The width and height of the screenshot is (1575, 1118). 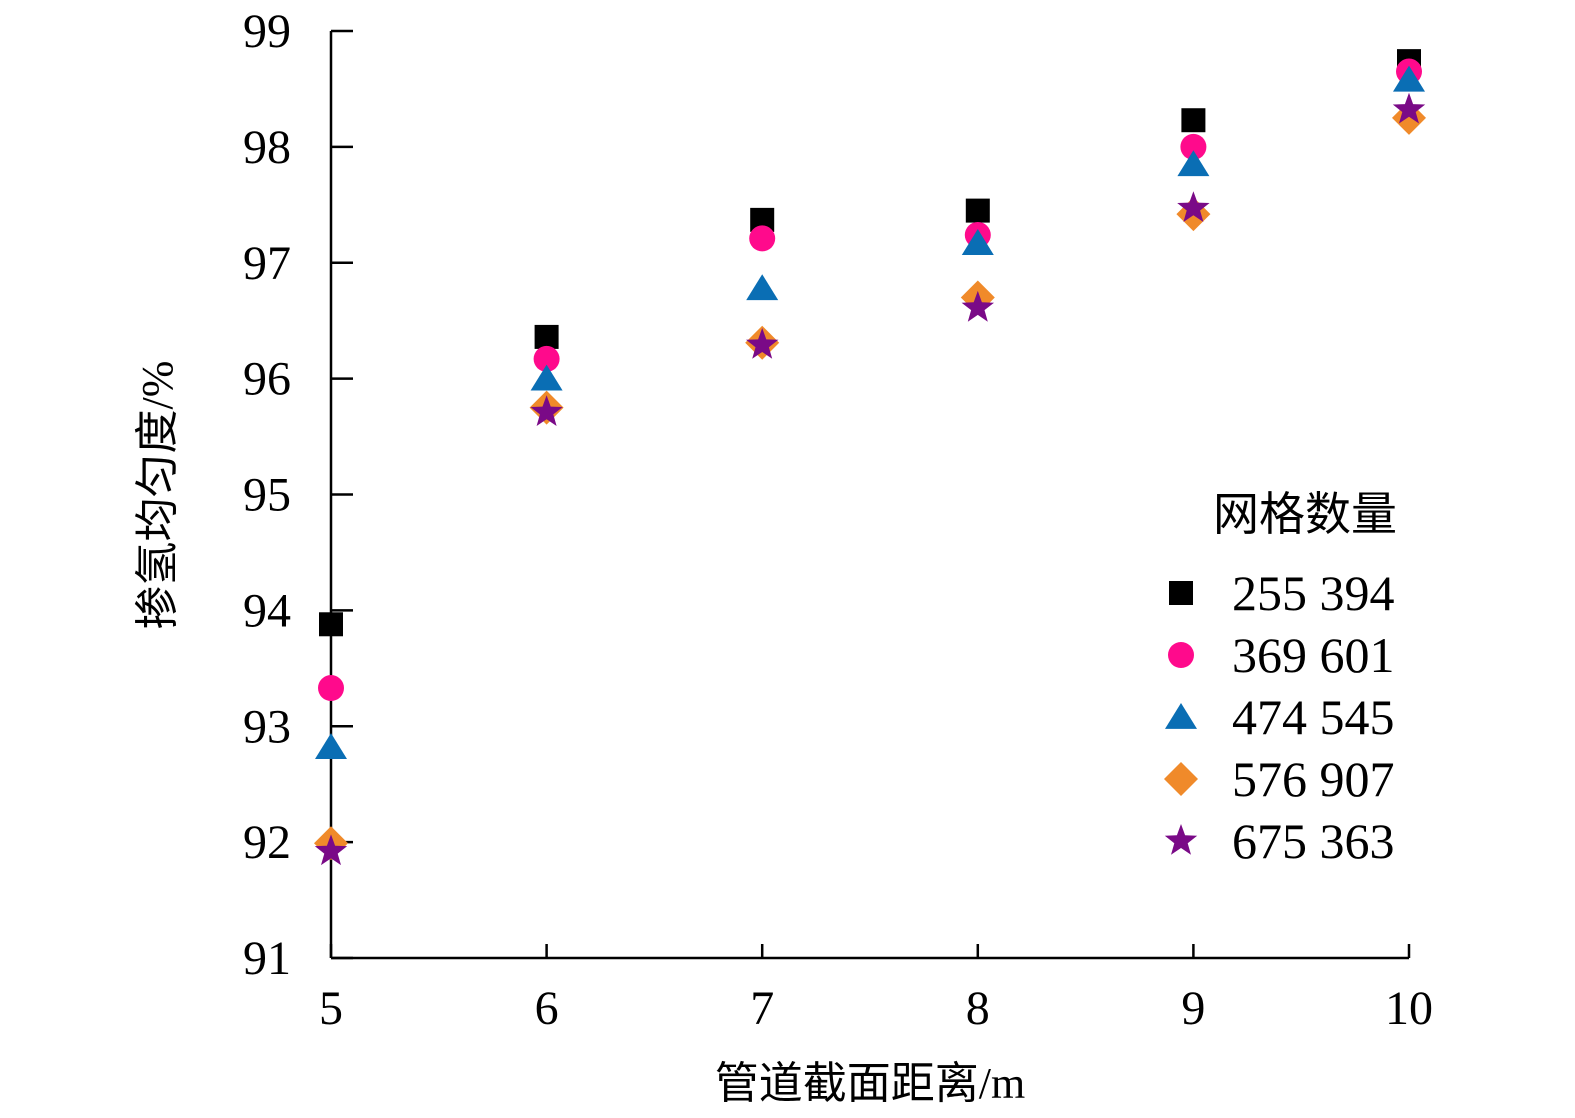 What do you see at coordinates (1181, 716) in the screenshot?
I see `legend-marker-triangle-icon` at bounding box center [1181, 716].